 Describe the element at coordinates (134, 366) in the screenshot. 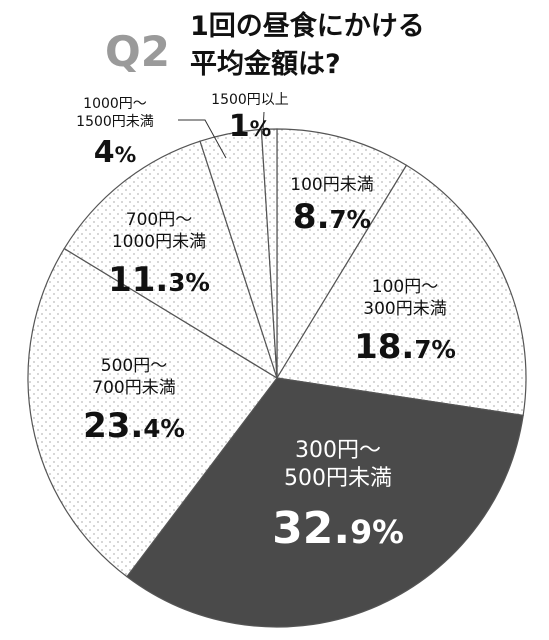

I see `slice-category-label: 500円〜` at that location.